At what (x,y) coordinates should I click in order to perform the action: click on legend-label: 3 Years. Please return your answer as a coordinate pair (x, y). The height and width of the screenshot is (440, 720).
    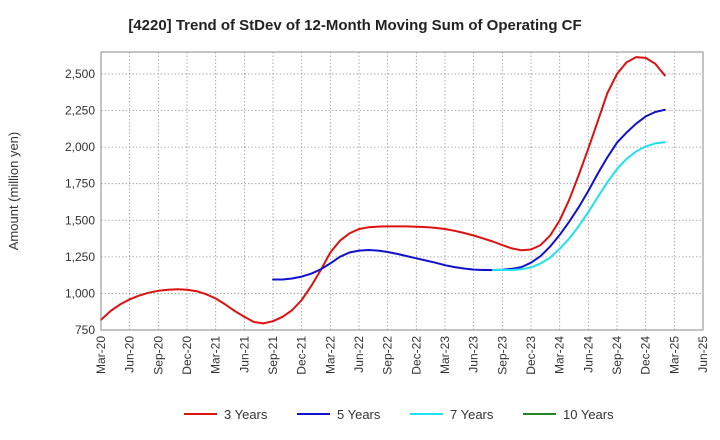
    Looking at the image, I should click on (246, 414).